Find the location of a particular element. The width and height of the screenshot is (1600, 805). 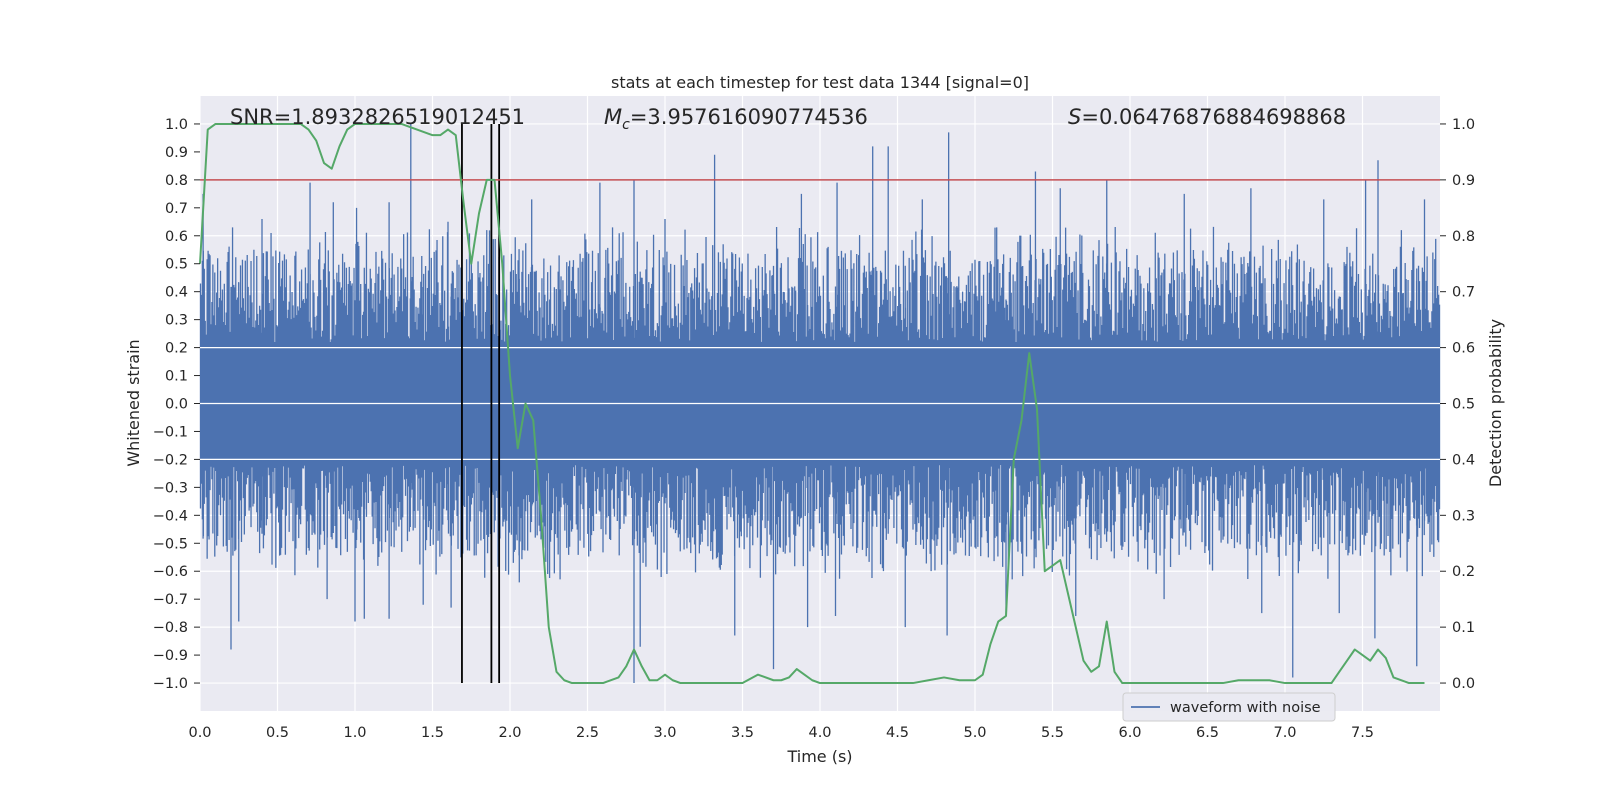

x-tick-label-3: 1.5 is located at coordinates (432, 733).